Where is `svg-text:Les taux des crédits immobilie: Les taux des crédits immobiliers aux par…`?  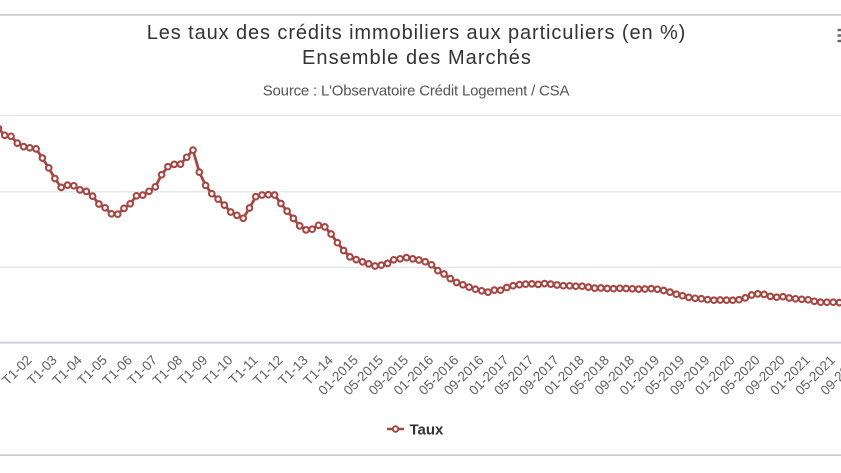 svg-text:Les taux des crédits immobilie: Les taux des crédits immobiliers aux par… is located at coordinates (416, 33).